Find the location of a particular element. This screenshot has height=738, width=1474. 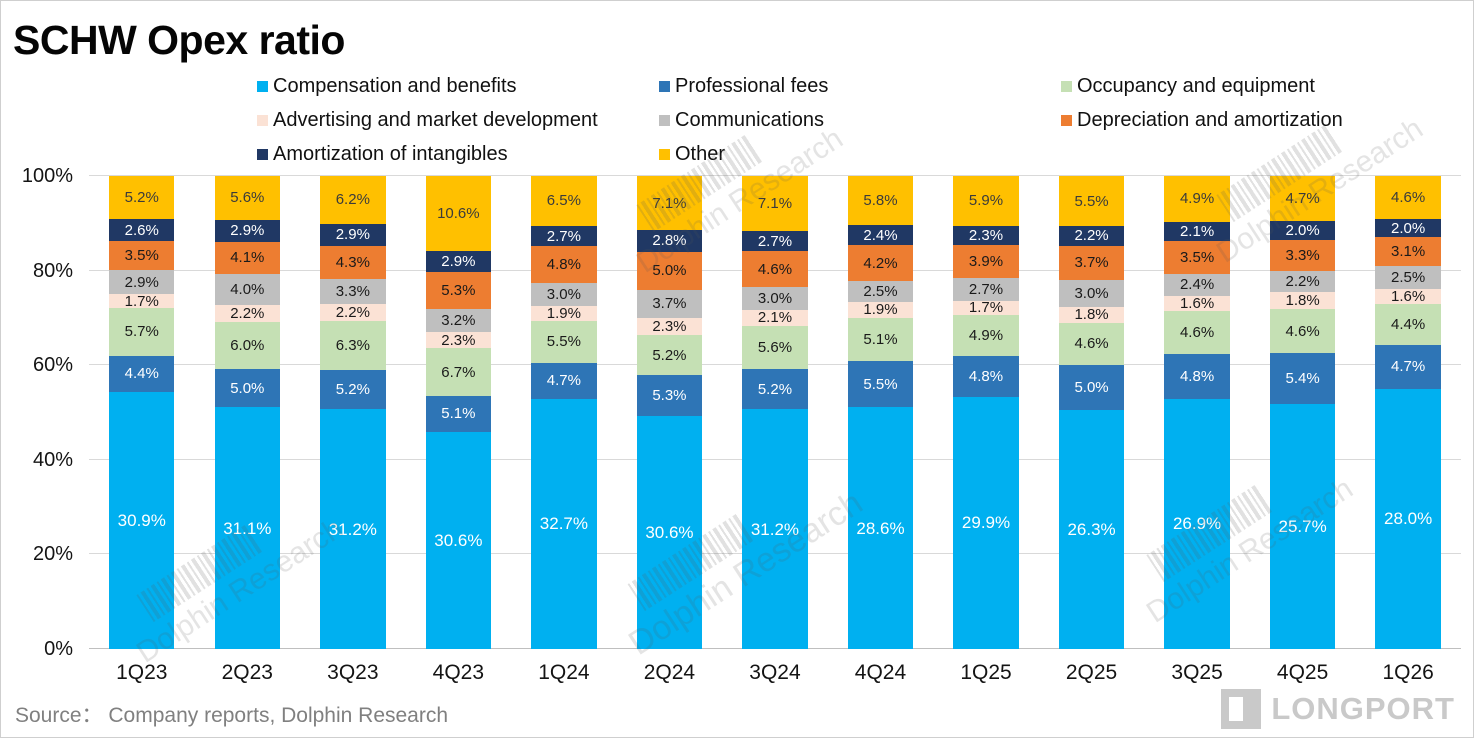

bar-value-label: 2.7% is located at coordinates (563, 236).